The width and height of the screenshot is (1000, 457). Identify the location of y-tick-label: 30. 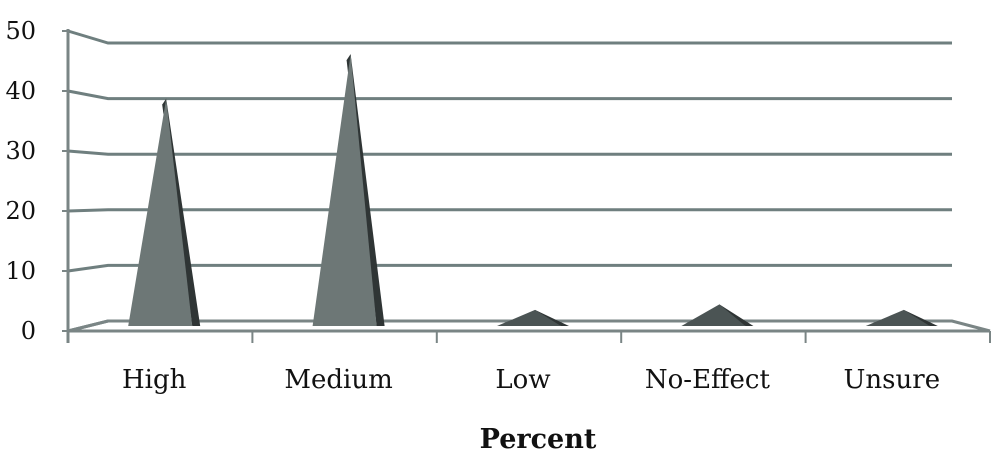
(20, 151).